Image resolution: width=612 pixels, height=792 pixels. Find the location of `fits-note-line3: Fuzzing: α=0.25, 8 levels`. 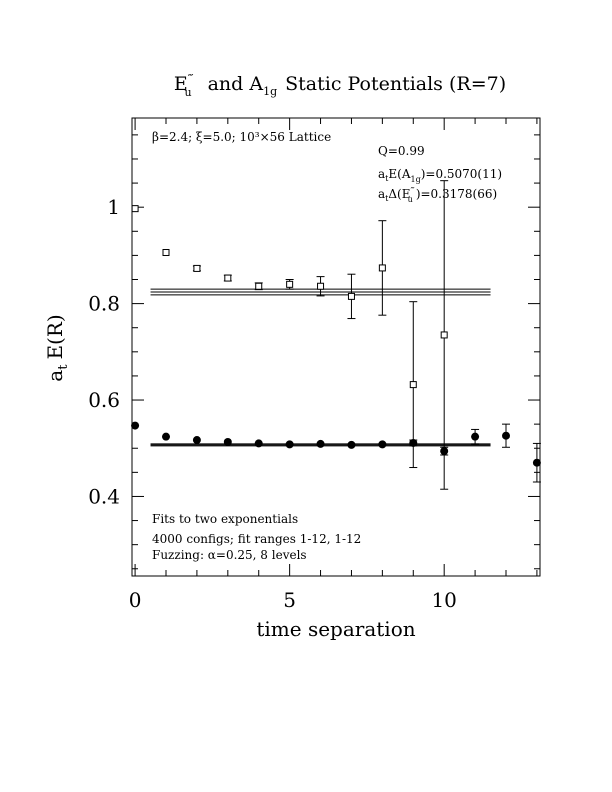

fits-note-line3: Fuzzing: α=0.25, 8 levels is located at coordinates (229, 555).